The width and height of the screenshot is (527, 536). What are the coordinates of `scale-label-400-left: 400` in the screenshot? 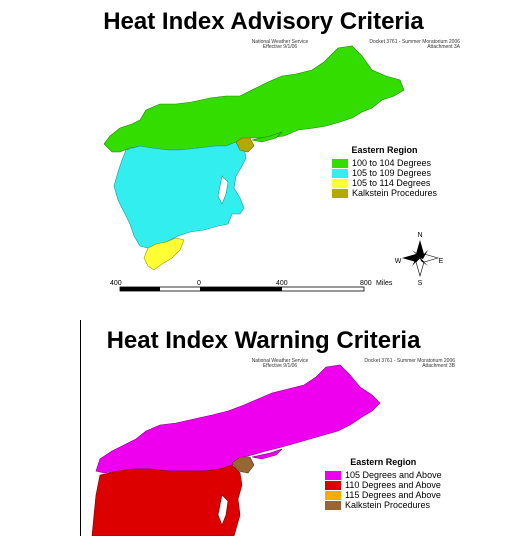 It's located at (116, 283).